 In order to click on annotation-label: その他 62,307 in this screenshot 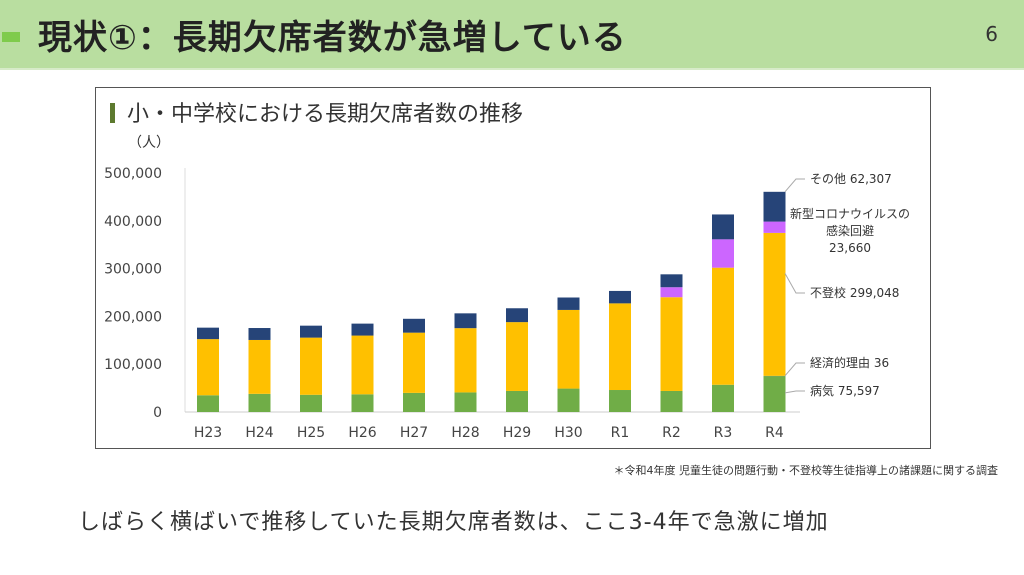, I will do `click(851, 179)`.